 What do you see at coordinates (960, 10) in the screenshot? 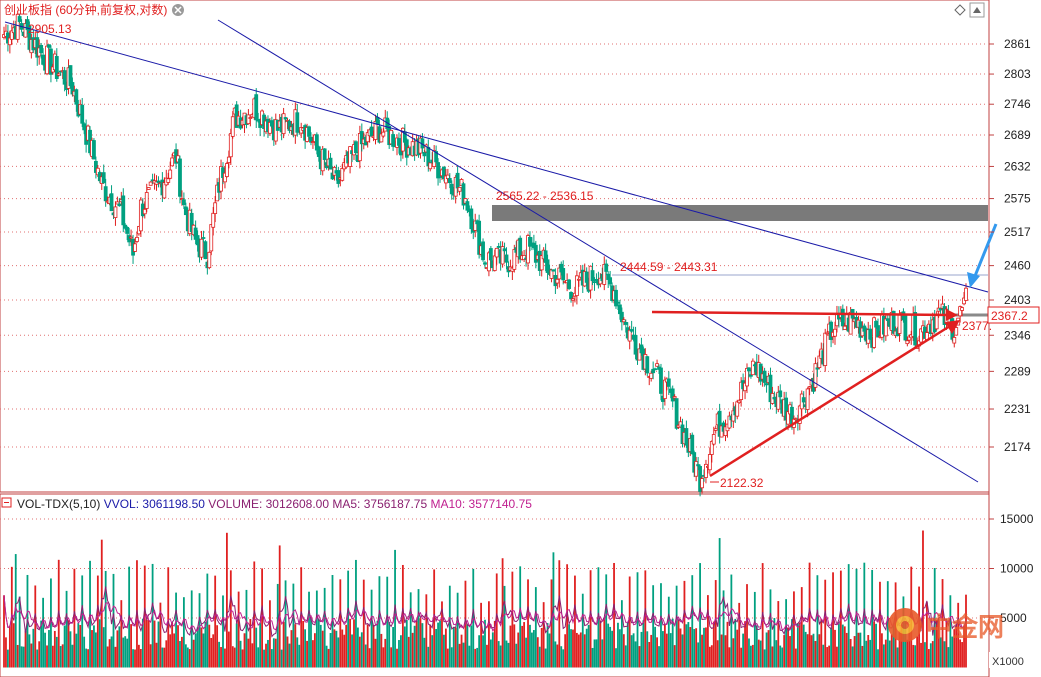
I see `diamond-icon` at bounding box center [960, 10].